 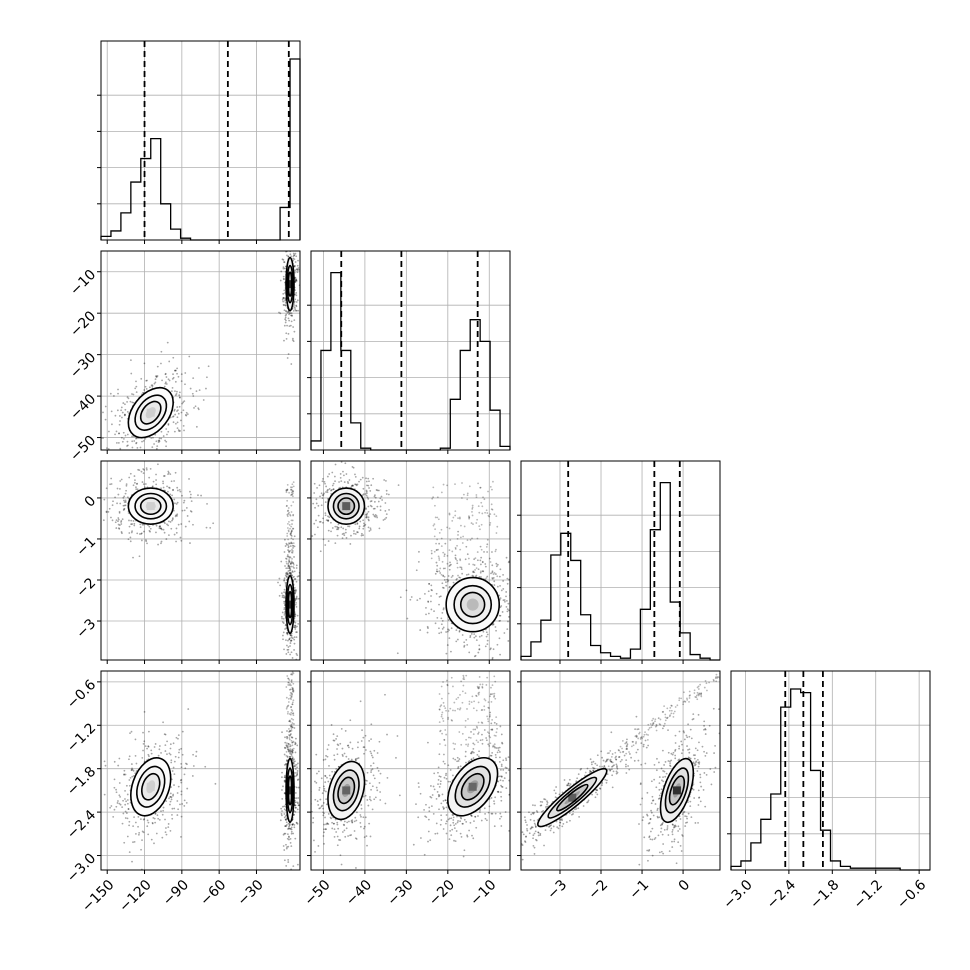 I want to click on contour-line, so click(x=150, y=506).